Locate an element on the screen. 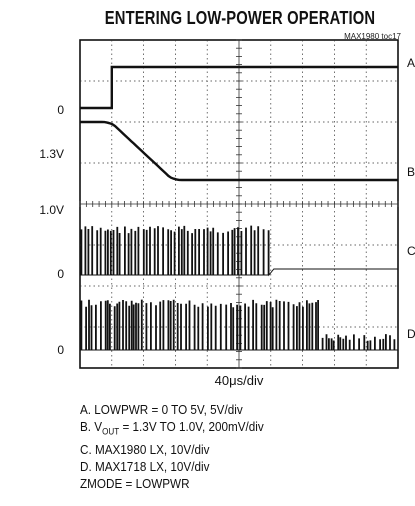  legend-b-subscript: OUT is located at coordinates (111, 431).